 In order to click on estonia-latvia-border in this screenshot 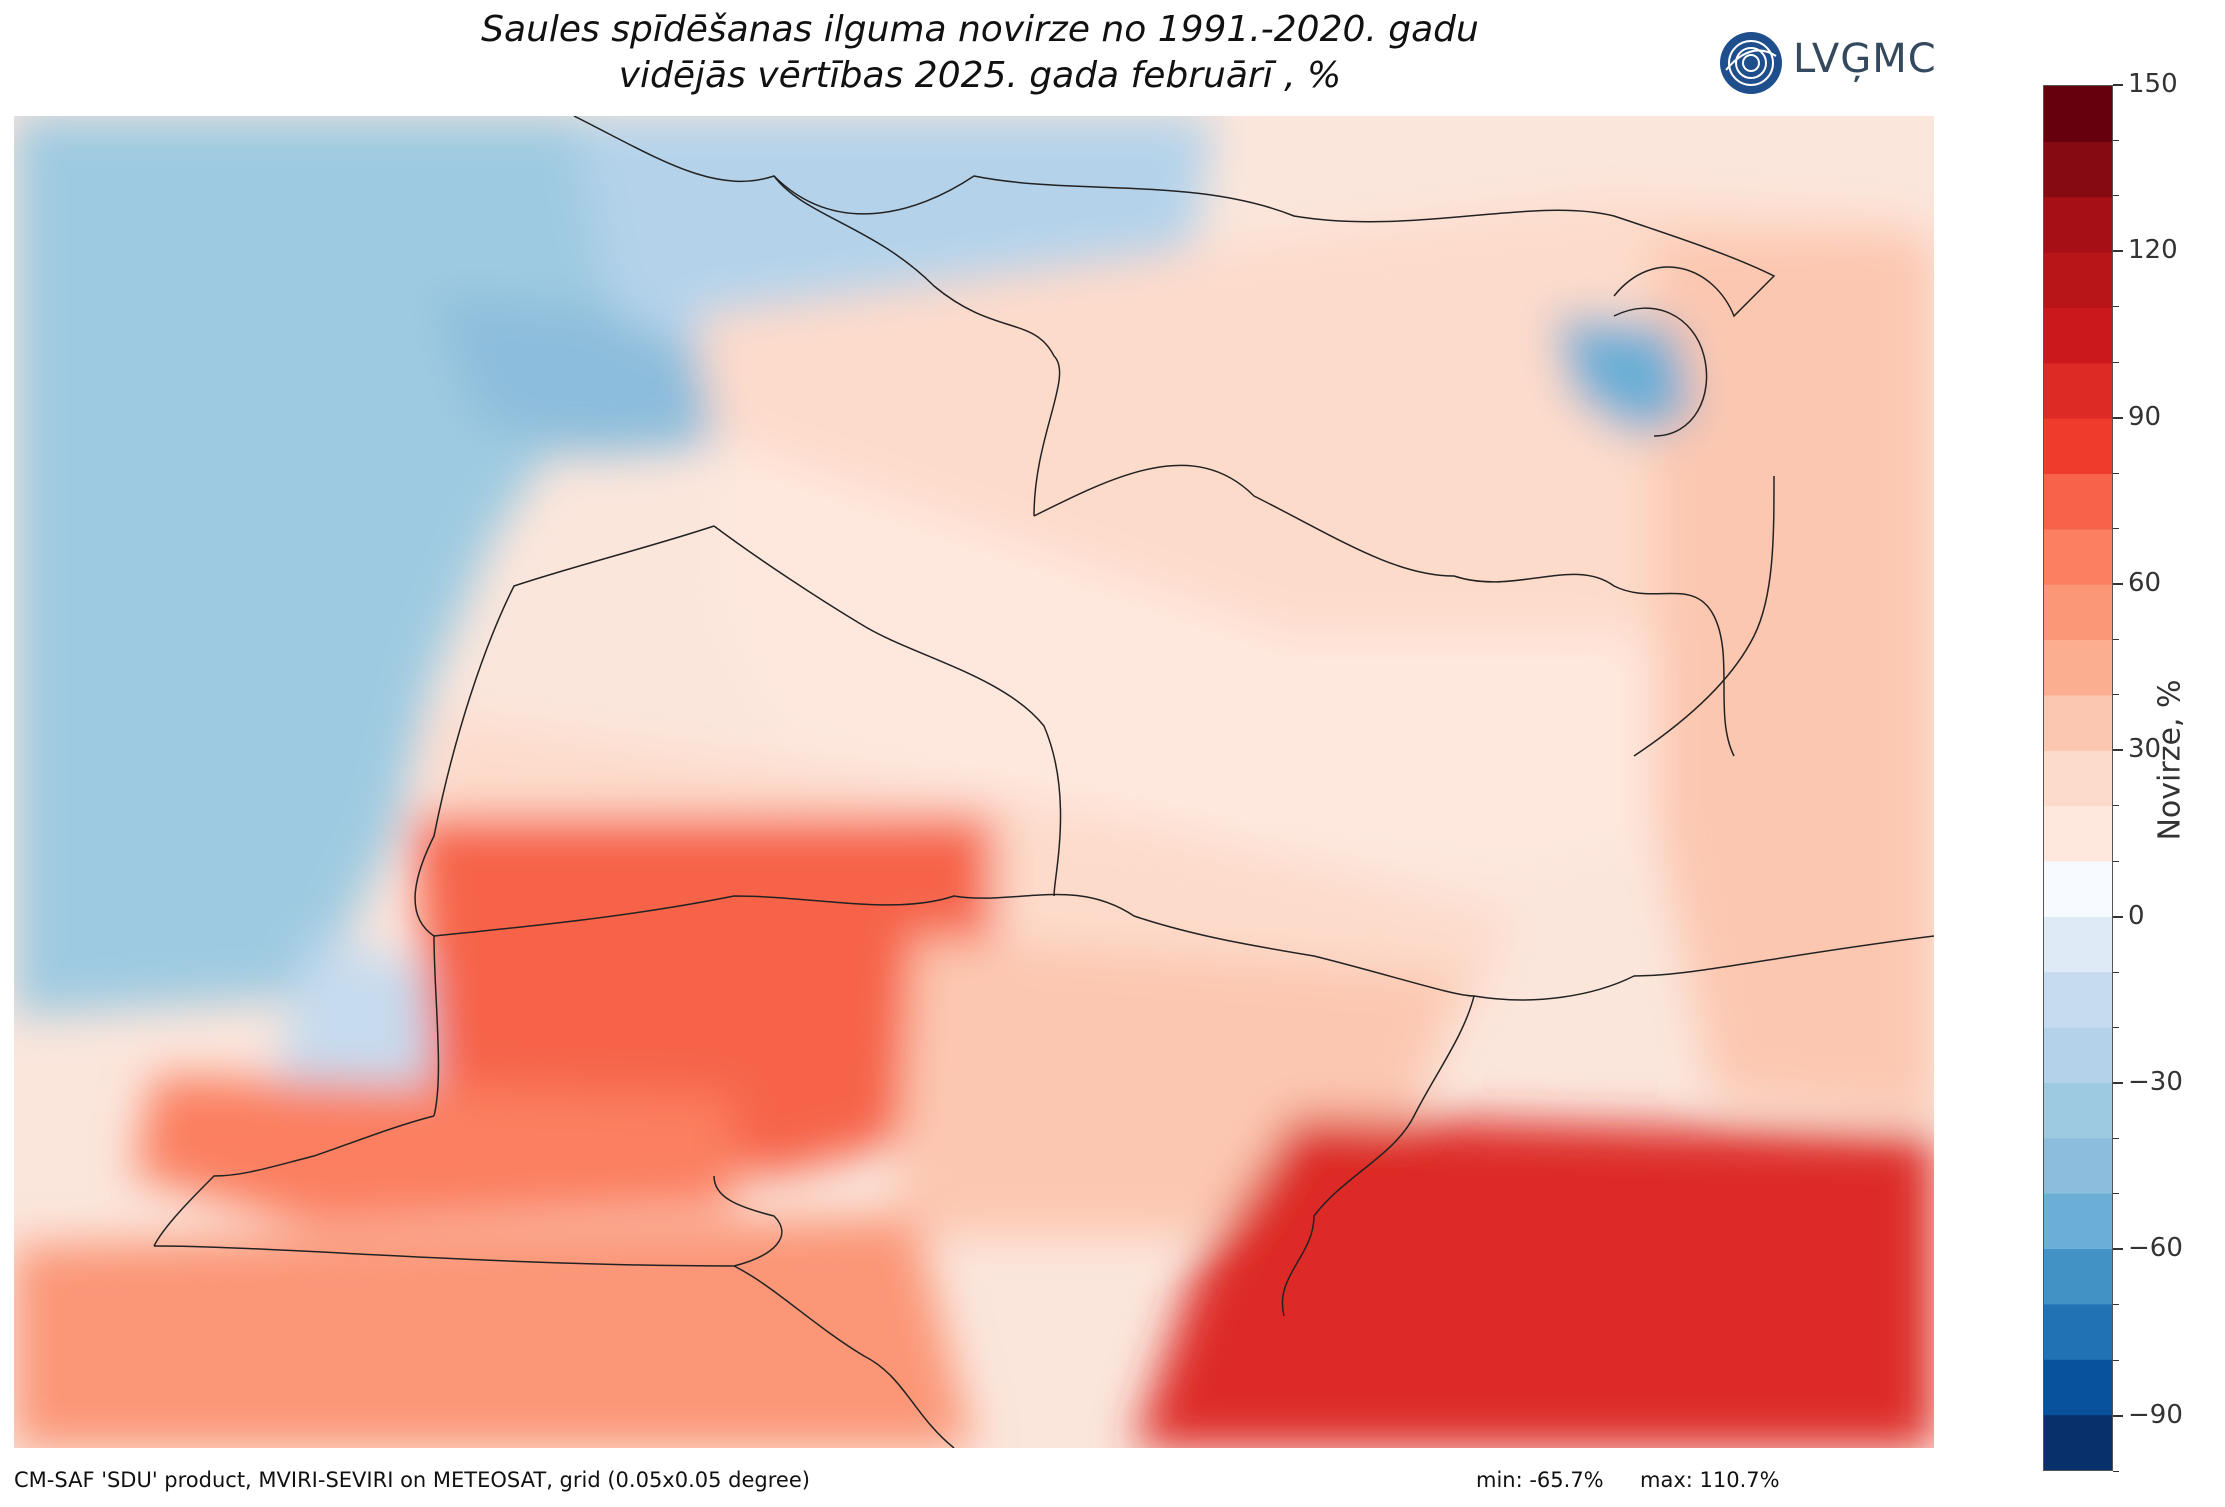, I will do `click(1384, 610)`.